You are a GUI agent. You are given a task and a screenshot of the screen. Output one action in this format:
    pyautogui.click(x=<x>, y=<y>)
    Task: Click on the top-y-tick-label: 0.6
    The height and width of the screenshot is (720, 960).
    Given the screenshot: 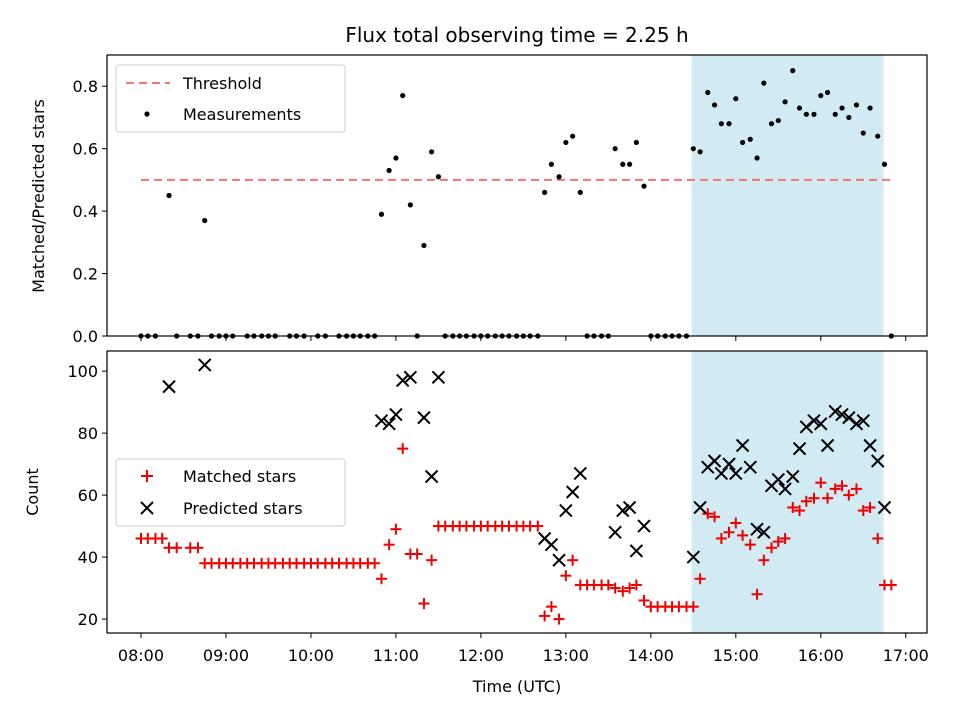 What is the action you would take?
    pyautogui.click(x=85, y=149)
    